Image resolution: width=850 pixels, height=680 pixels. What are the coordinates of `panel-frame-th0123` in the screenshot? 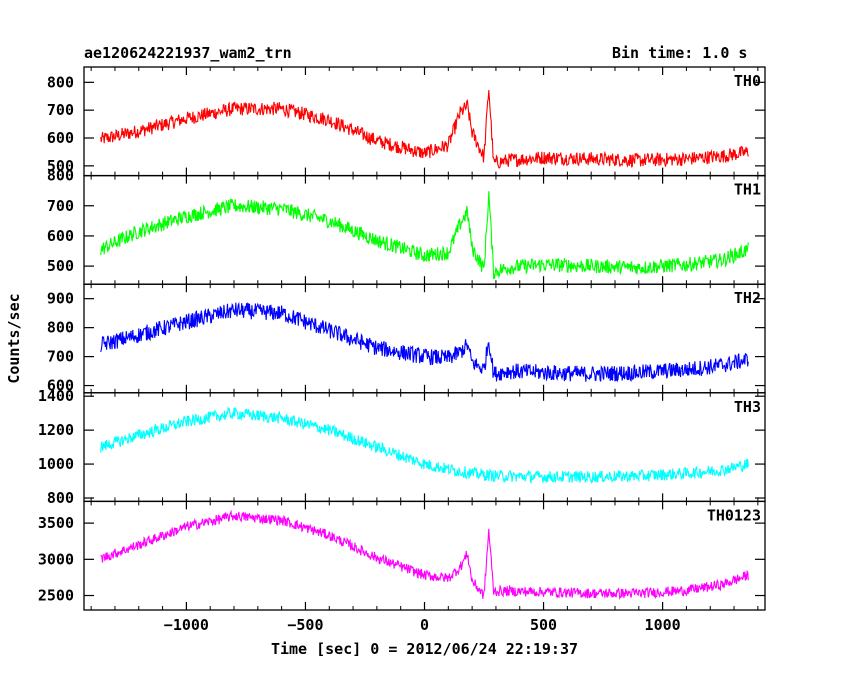 It's located at (424, 555).